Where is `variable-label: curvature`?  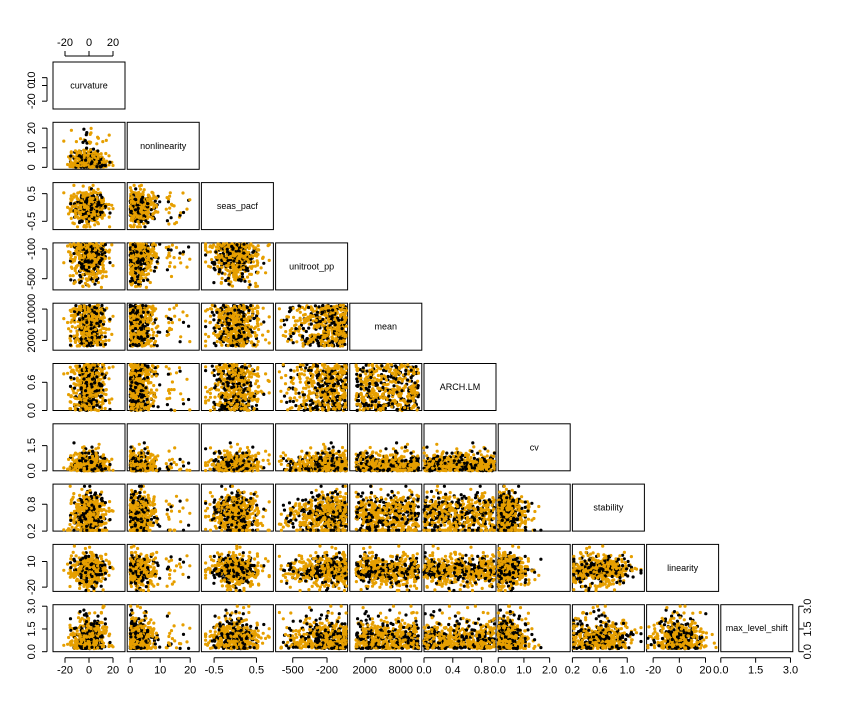
variable-label: curvature is located at coordinates (89, 86).